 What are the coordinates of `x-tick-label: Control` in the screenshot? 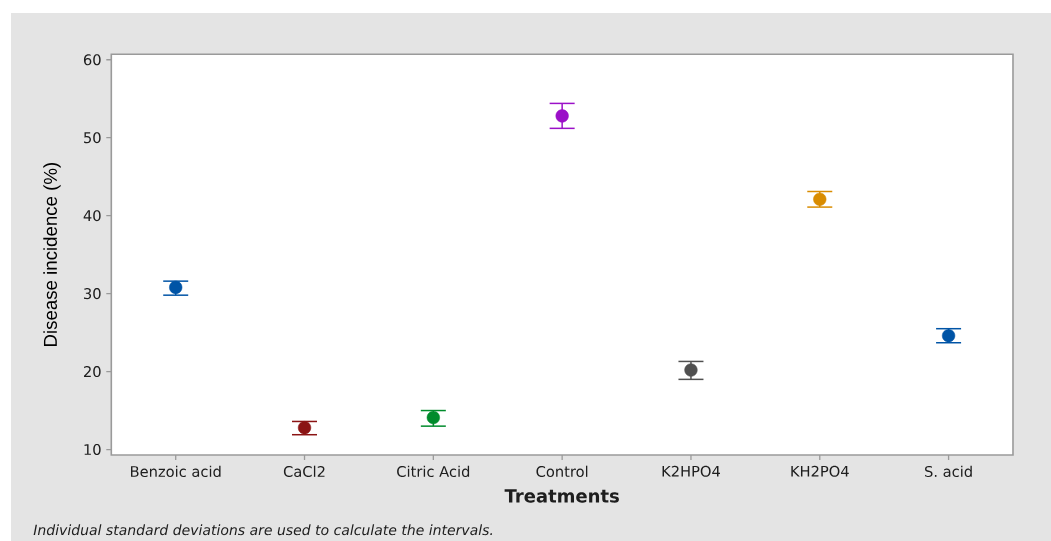 It's located at (562, 471).